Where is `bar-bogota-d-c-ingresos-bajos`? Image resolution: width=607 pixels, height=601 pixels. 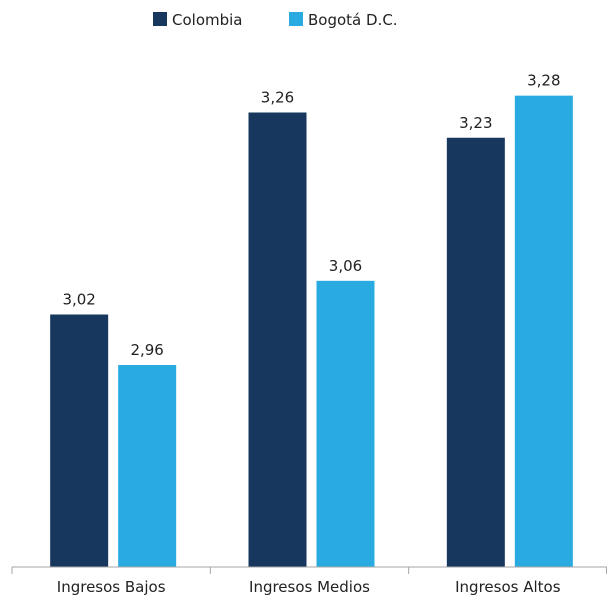
bar-bogota-d-c-ingresos-bajos is located at coordinates (147, 466).